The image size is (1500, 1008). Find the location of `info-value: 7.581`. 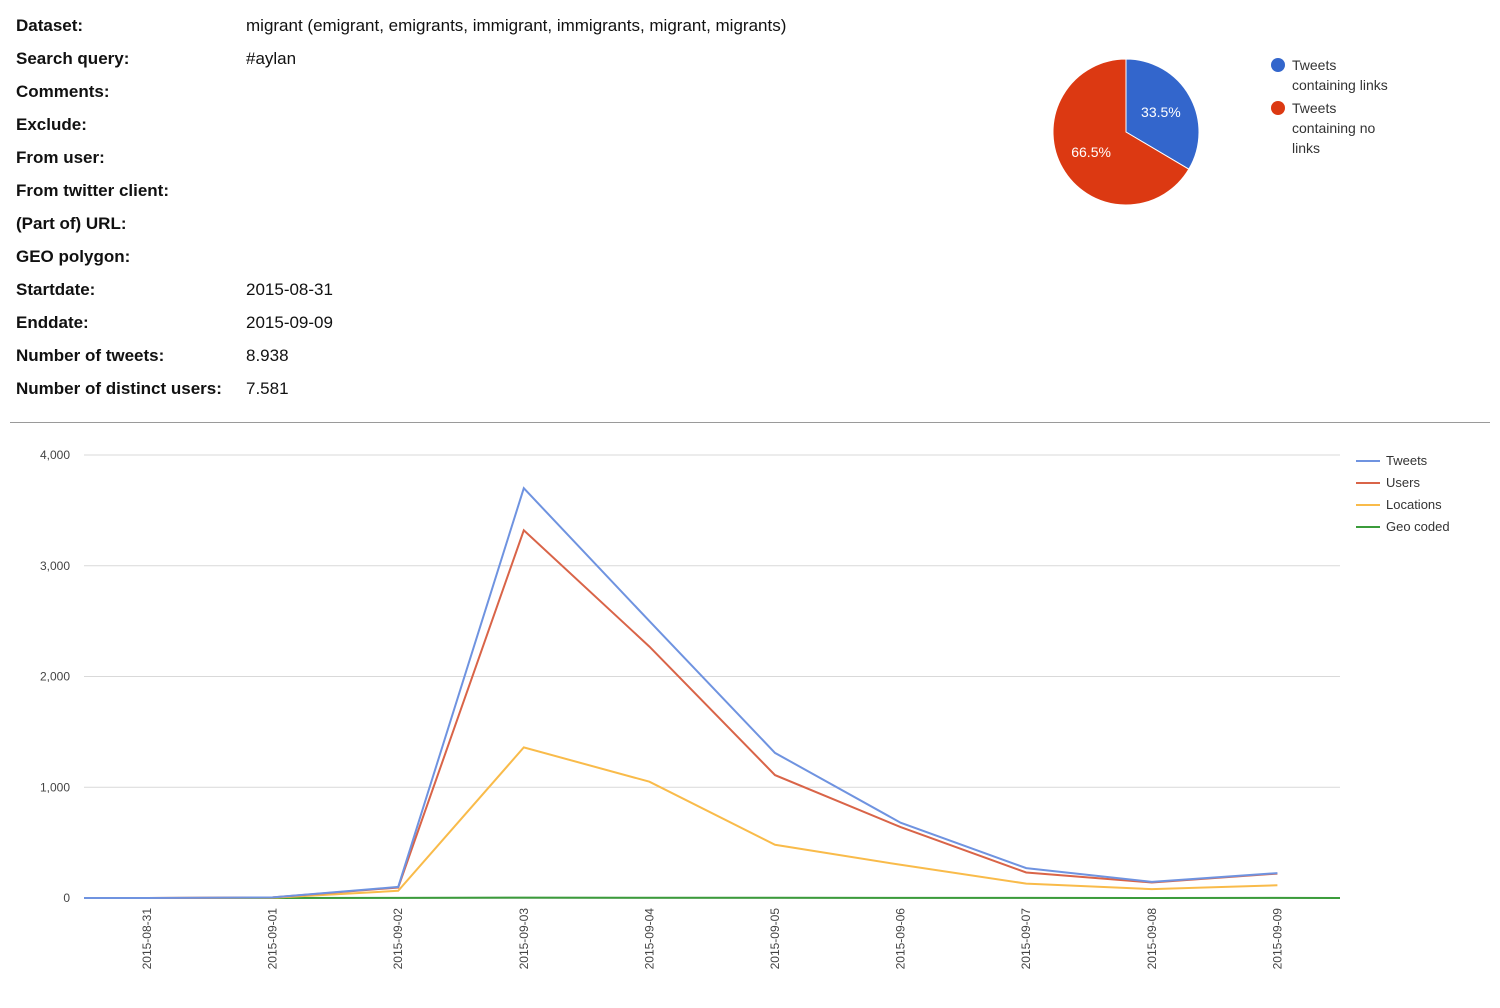

info-value: 7.581 is located at coordinates (267, 388).